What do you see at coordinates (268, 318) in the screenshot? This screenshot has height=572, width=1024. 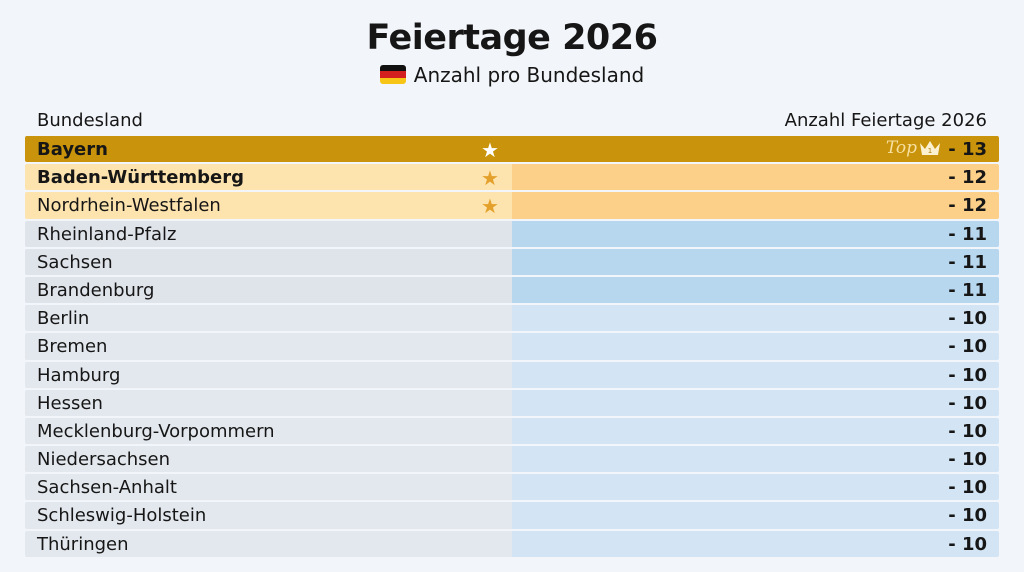 I see `state-cell: Berlin` at bounding box center [268, 318].